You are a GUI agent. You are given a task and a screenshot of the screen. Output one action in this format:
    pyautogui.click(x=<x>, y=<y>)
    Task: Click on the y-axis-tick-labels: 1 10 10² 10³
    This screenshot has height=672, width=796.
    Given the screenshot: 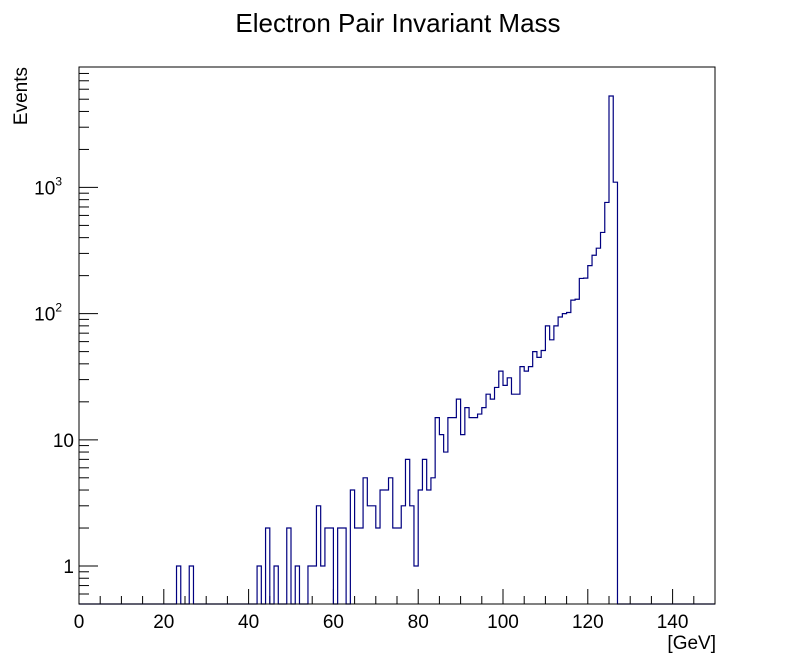 What is the action you would take?
    pyautogui.click(x=54, y=376)
    